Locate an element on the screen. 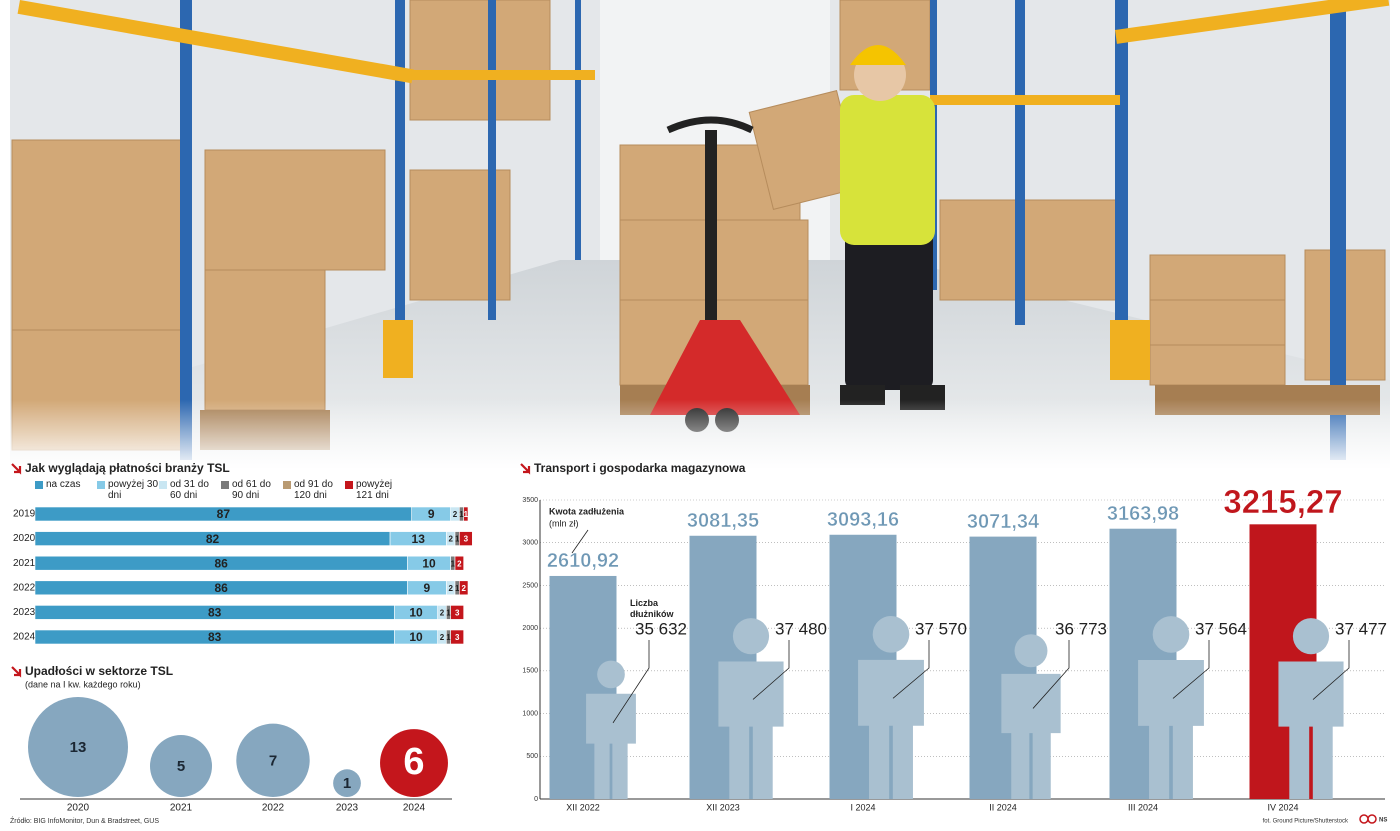 The height and width of the screenshot is (831, 1400). data-label: 36 773 is located at coordinates (1081, 628).